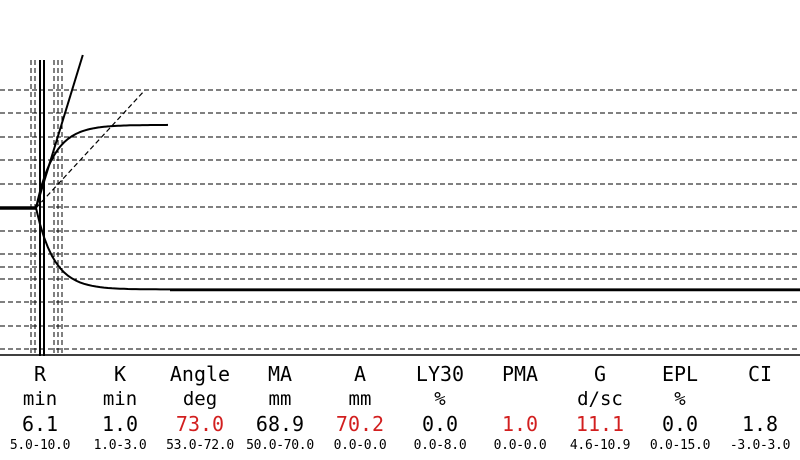 This screenshot has width=800, height=460. I want to click on angle-guide-line, so click(90, 149).